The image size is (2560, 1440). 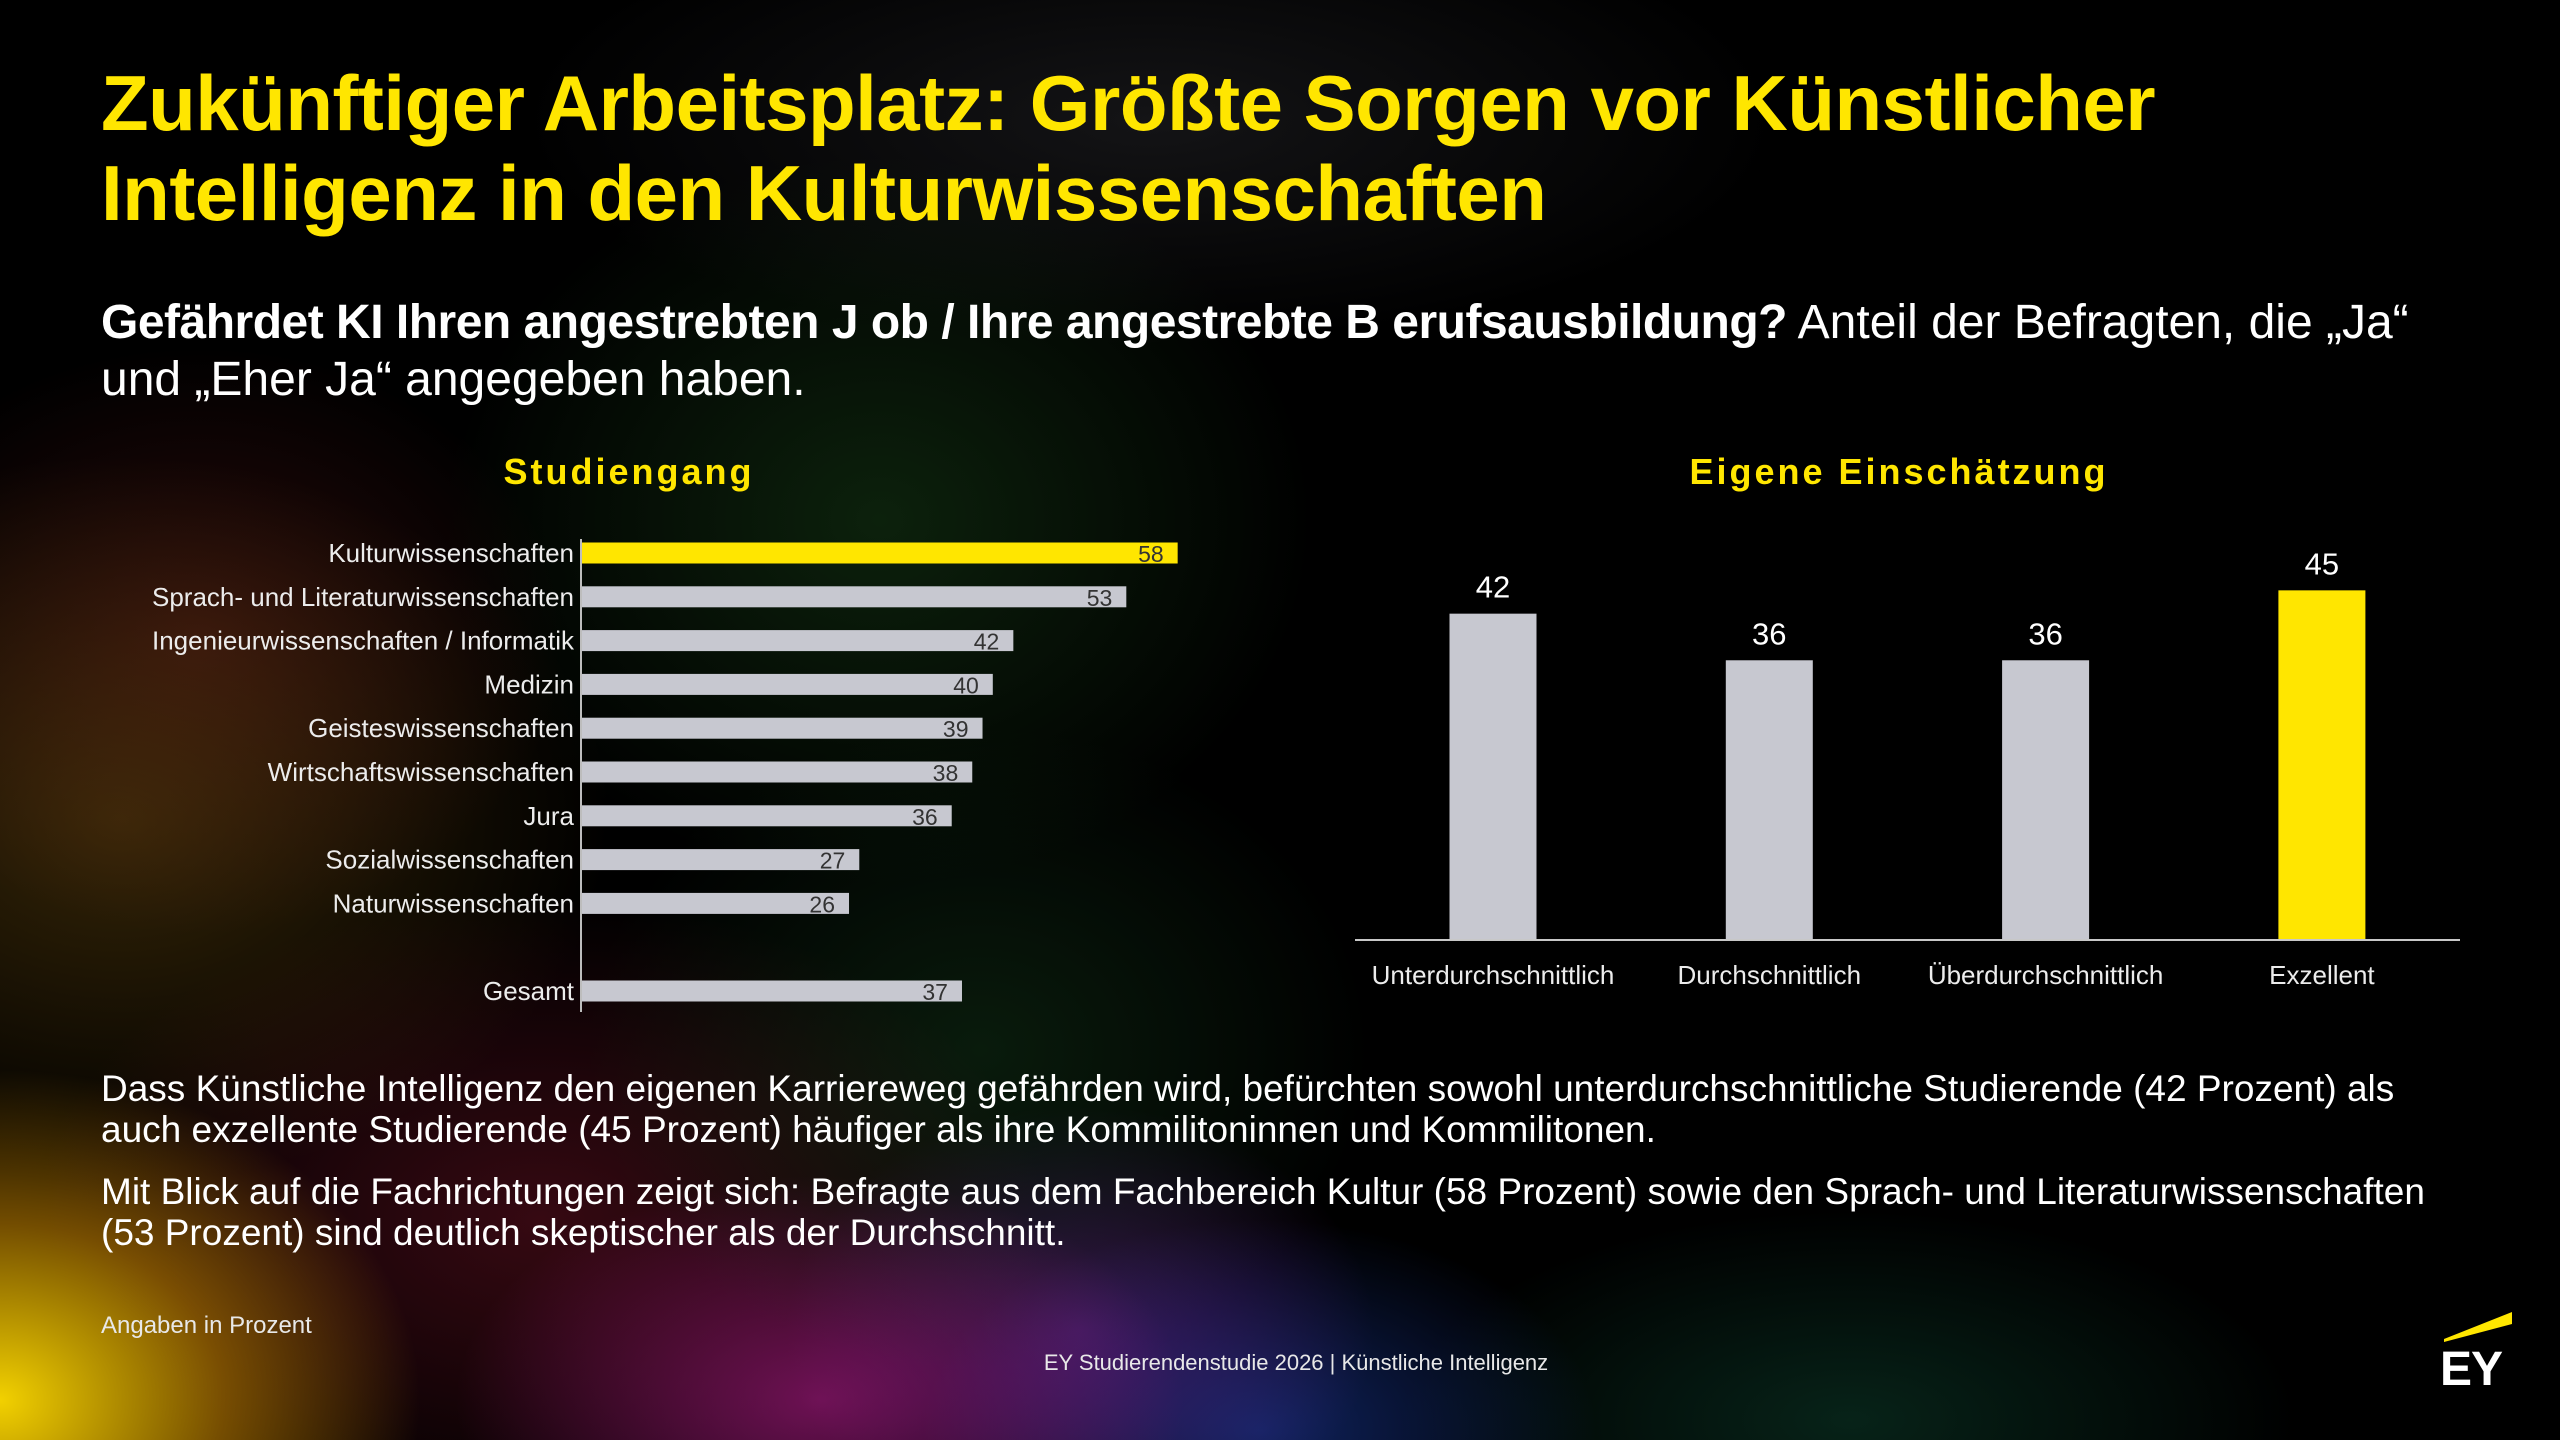 What do you see at coordinates (787, 684) in the screenshot?
I see `bar-medizin` at bounding box center [787, 684].